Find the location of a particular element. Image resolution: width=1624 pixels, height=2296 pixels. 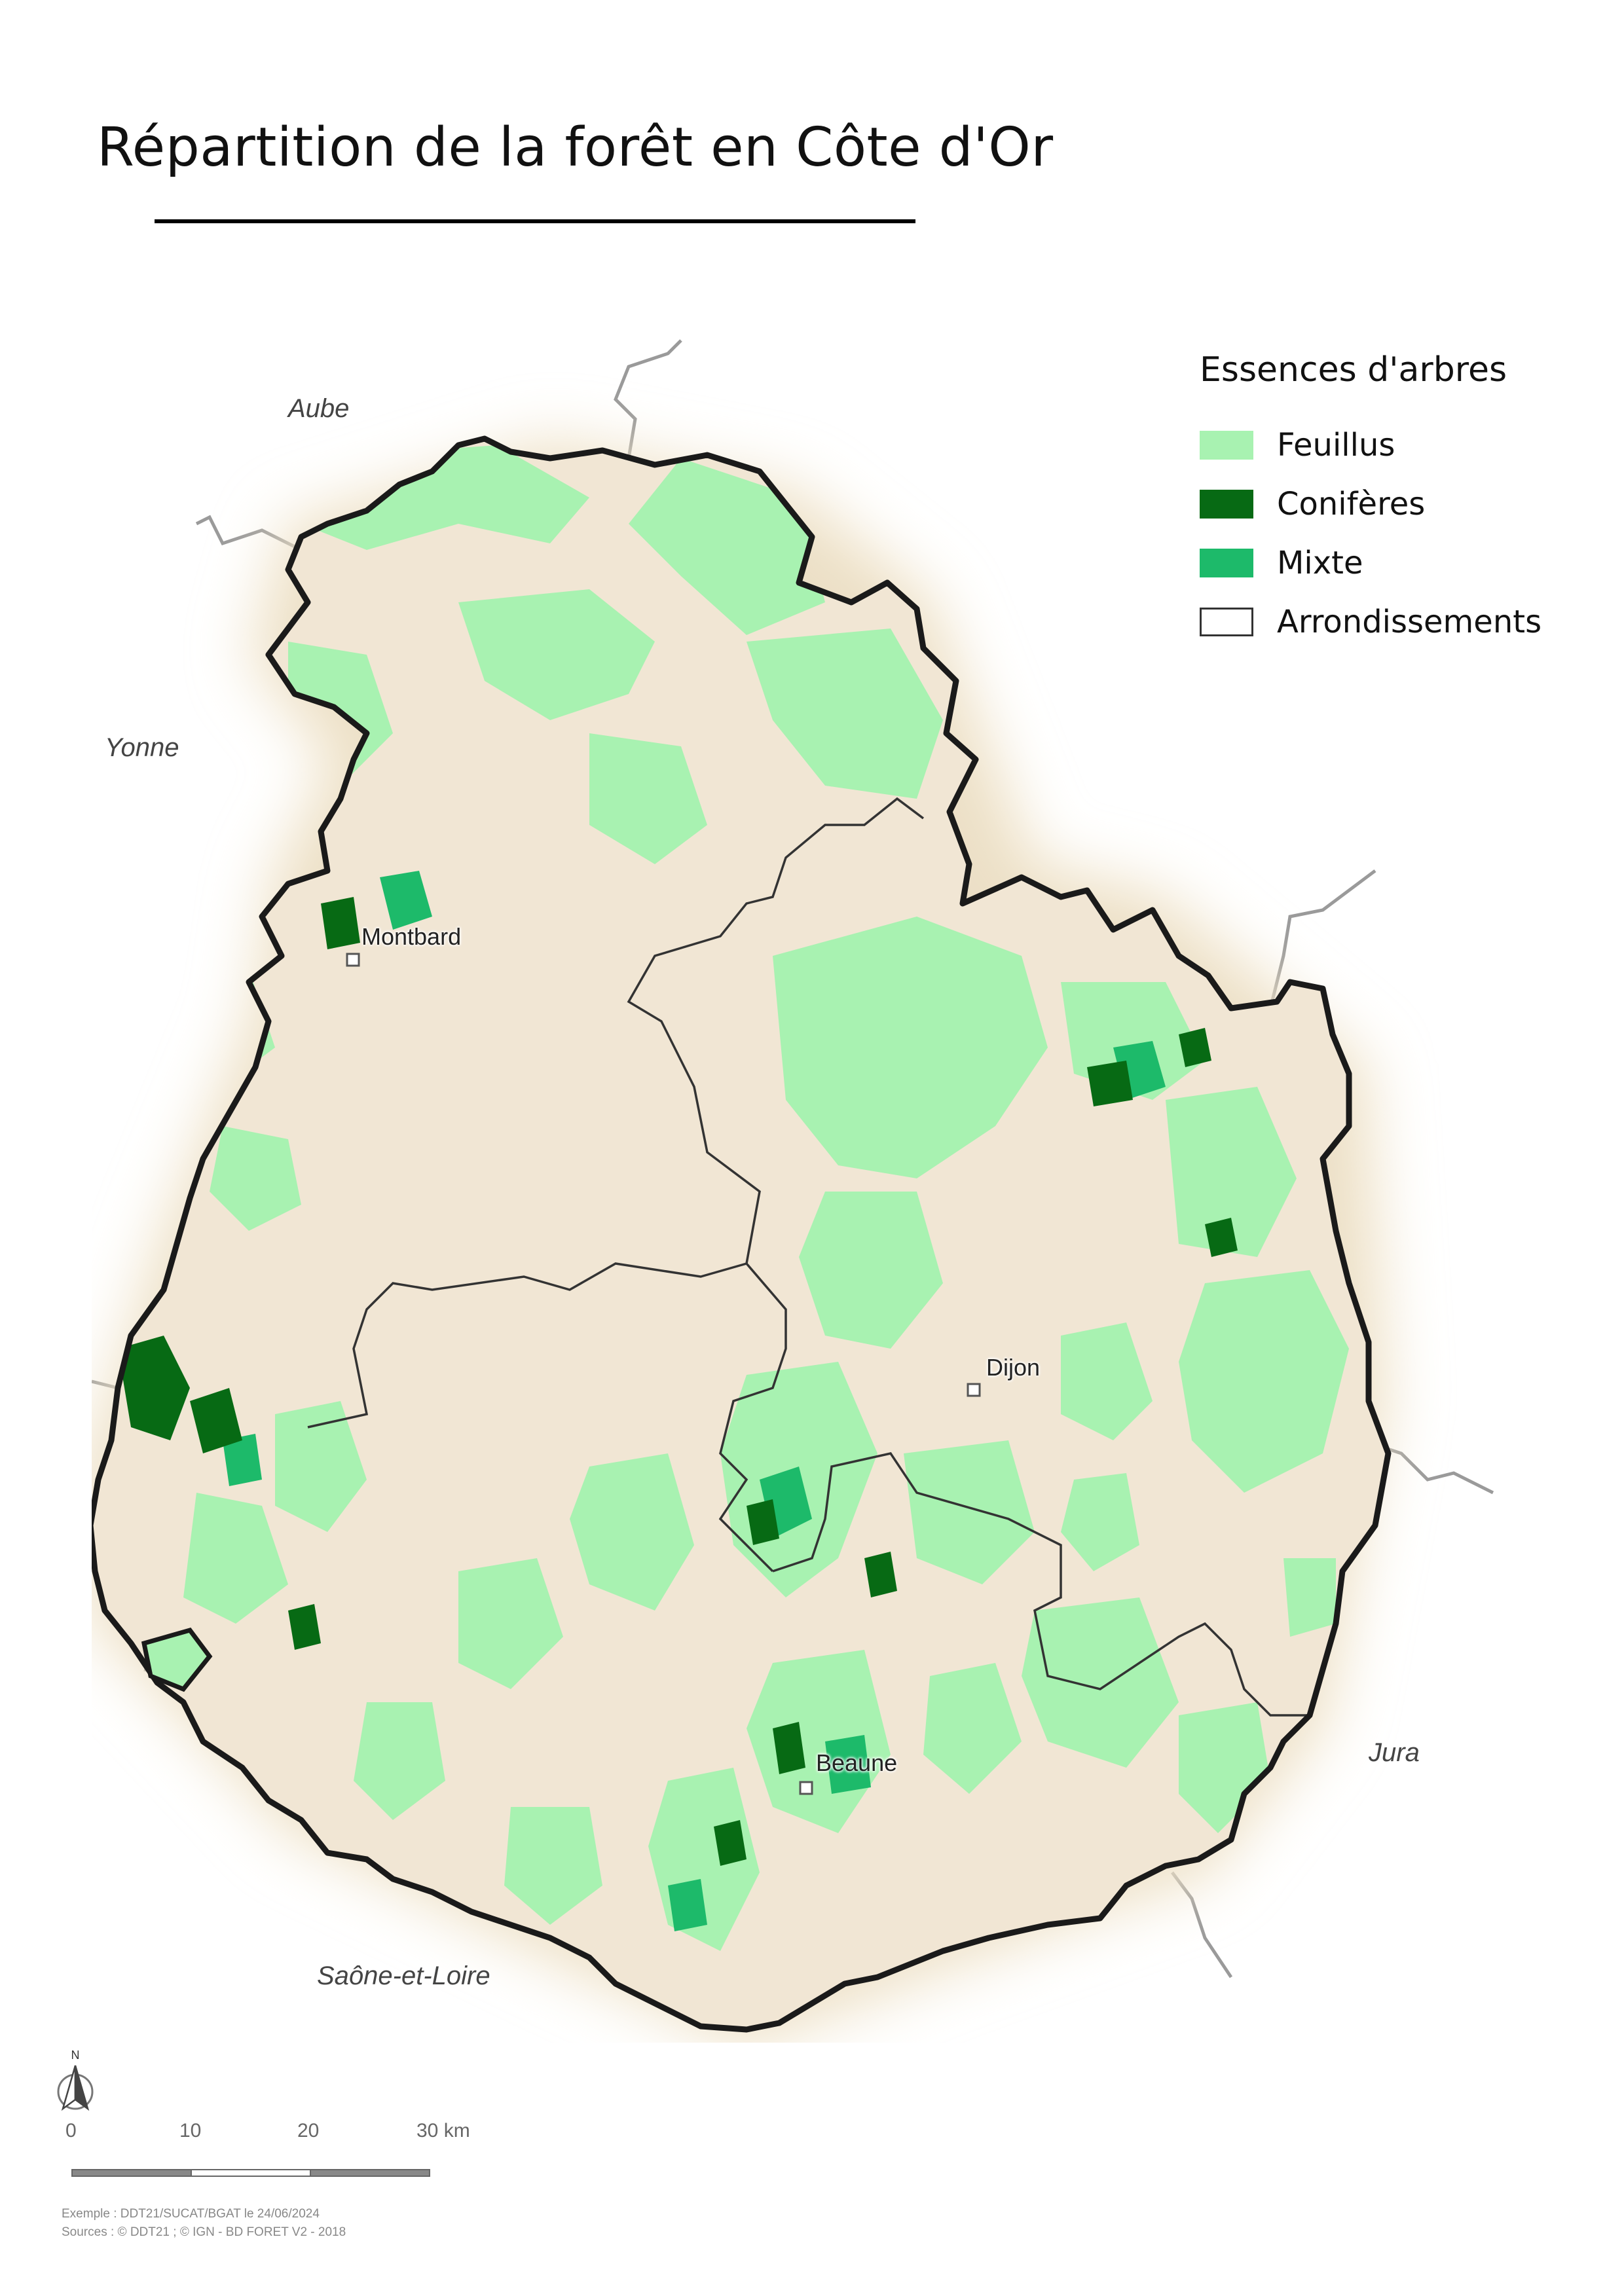

scale-bar-graphic is located at coordinates (250, 2173).